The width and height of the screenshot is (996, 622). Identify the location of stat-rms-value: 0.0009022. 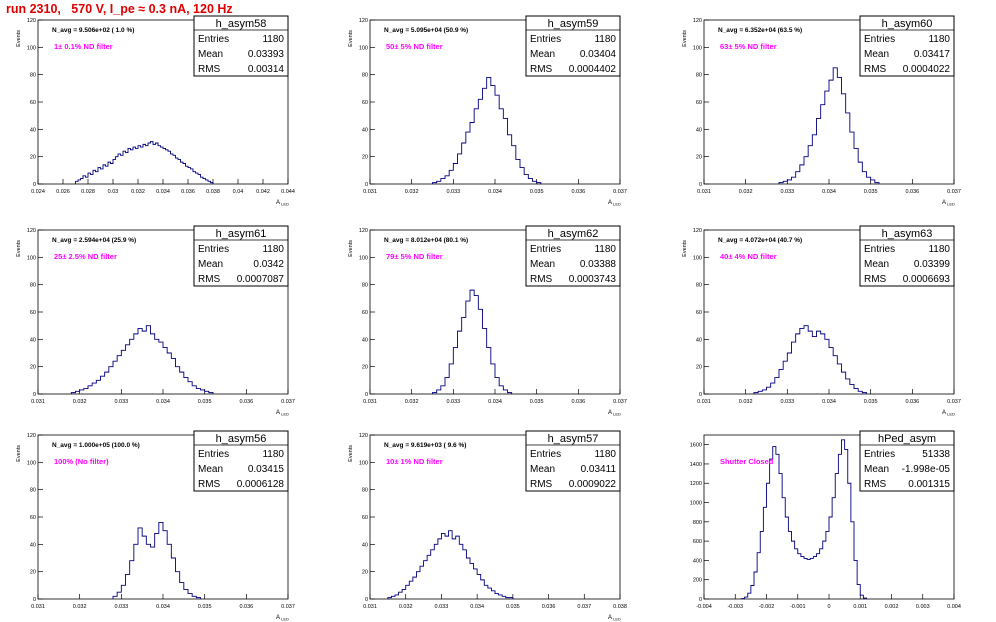
(593, 484).